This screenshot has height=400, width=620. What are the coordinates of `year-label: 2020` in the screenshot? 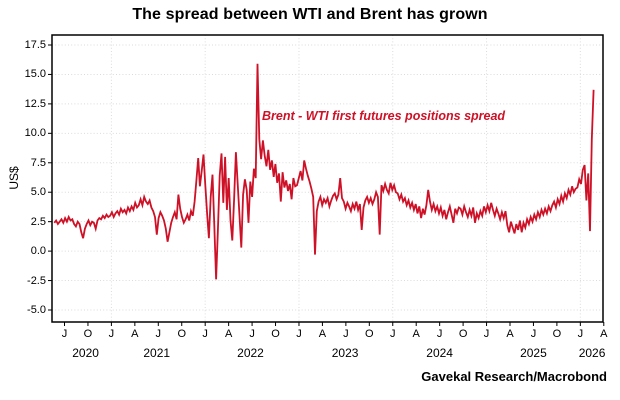 It's located at (85, 353).